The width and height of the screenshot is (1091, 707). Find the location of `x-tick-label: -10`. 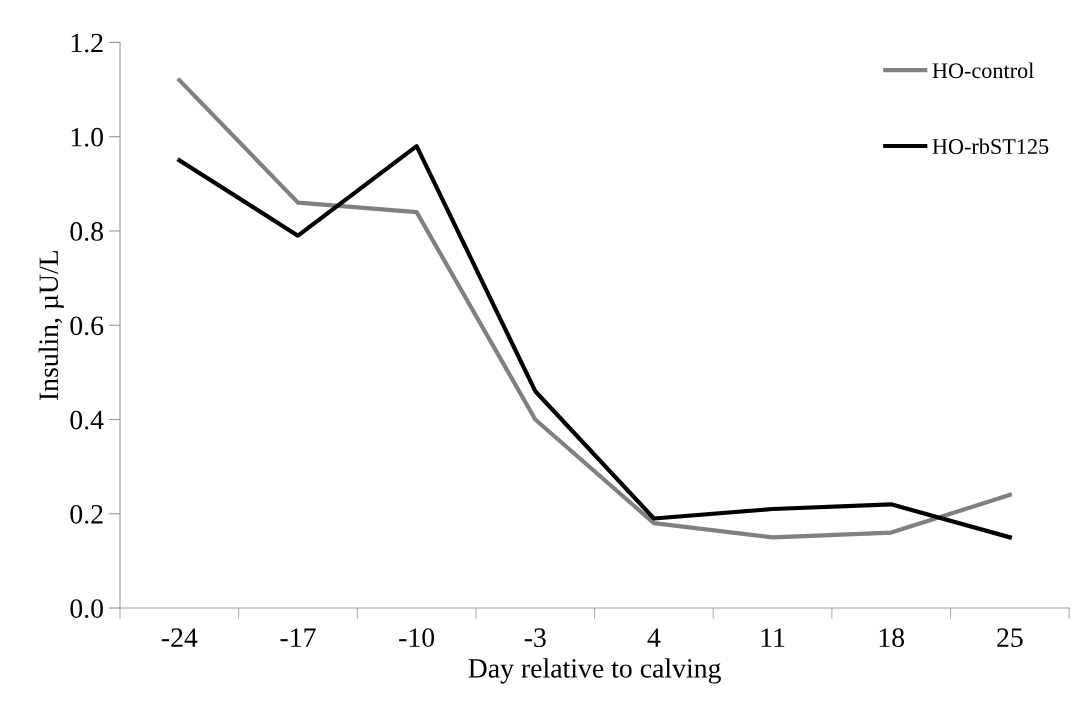

x-tick-label: -10 is located at coordinates (417, 638).